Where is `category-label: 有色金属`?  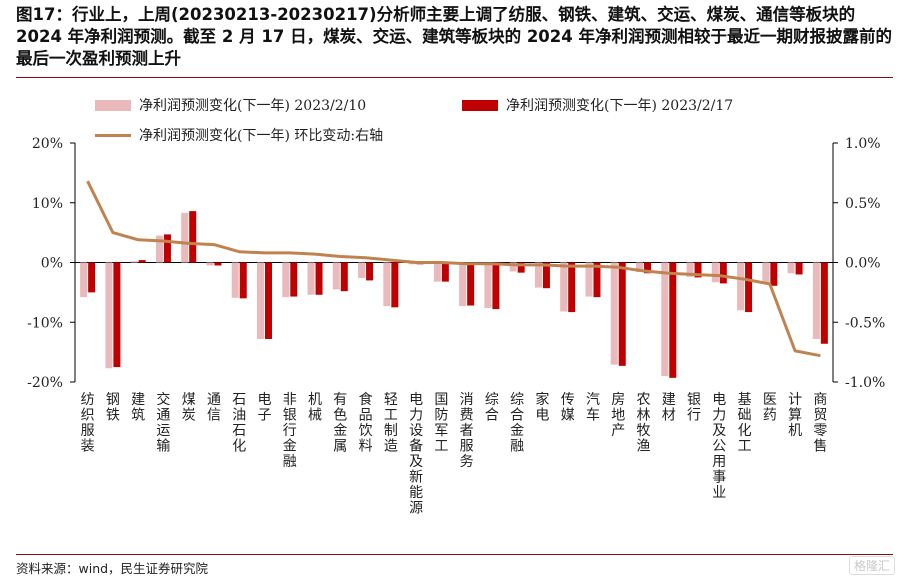 category-label: 有色金属 is located at coordinates (340, 423).